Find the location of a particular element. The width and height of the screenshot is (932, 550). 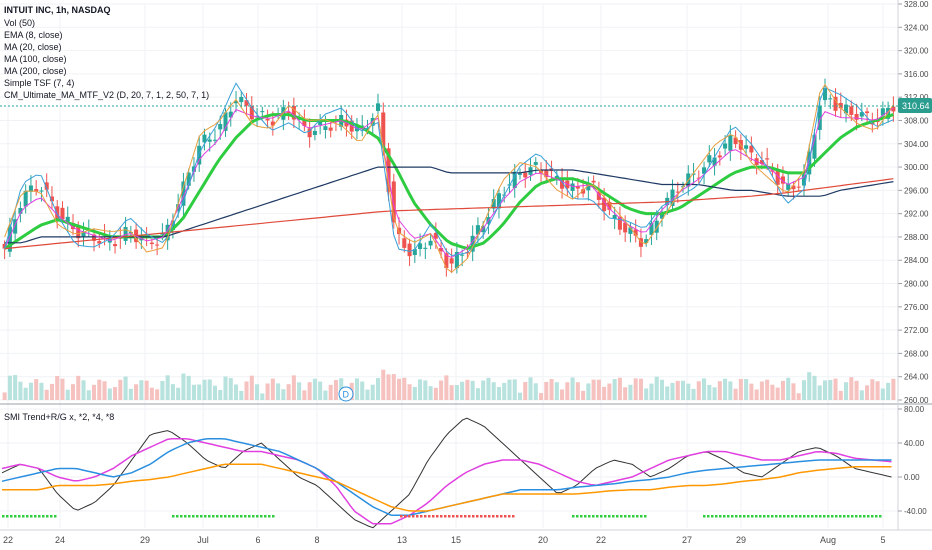

smi-axis: 80.00 40.00 0.00 -40.00 is located at coordinates (912, 460).